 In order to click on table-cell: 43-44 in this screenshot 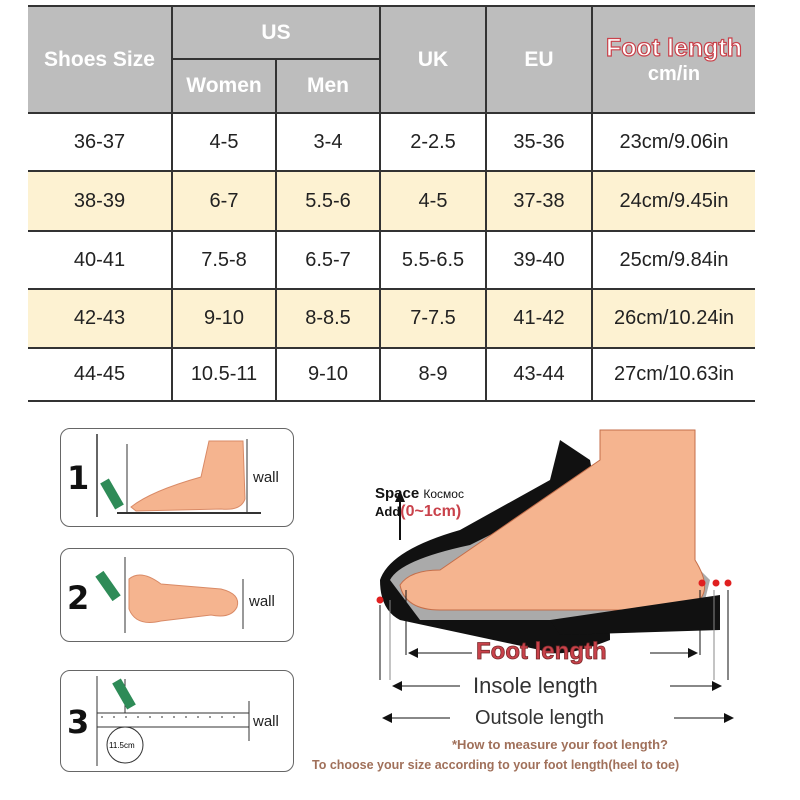, I will do `click(539, 374)`.